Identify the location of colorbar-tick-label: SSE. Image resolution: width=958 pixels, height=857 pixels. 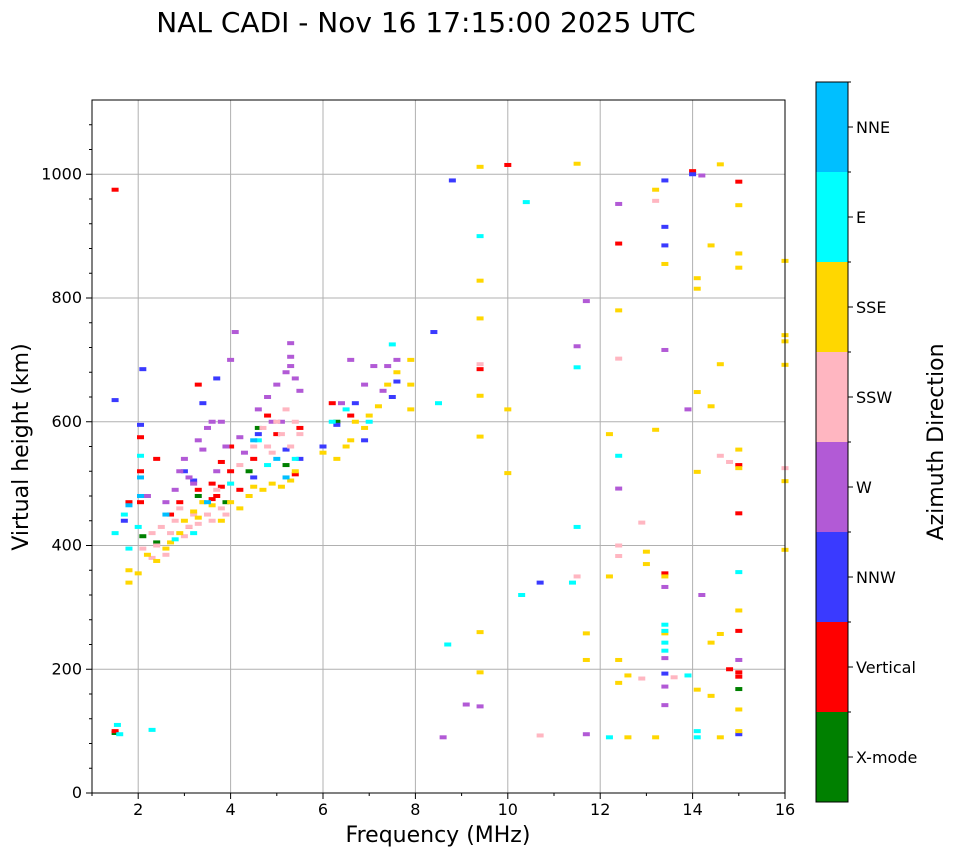
(871, 307).